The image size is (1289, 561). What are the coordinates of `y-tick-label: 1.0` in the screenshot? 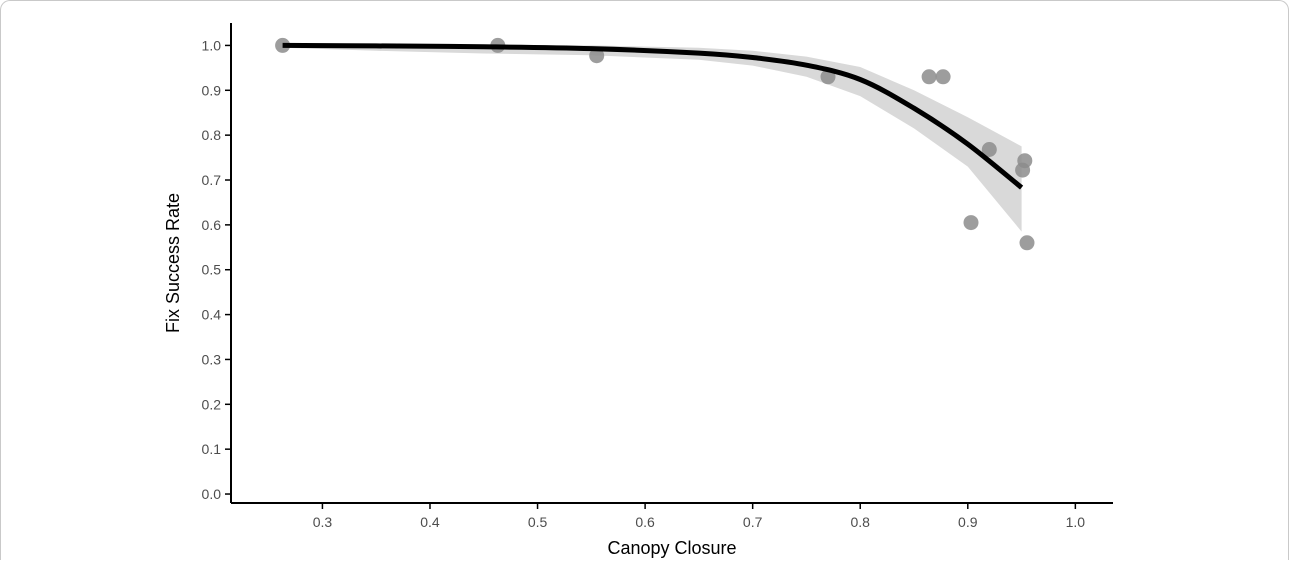 It's located at (212, 45).